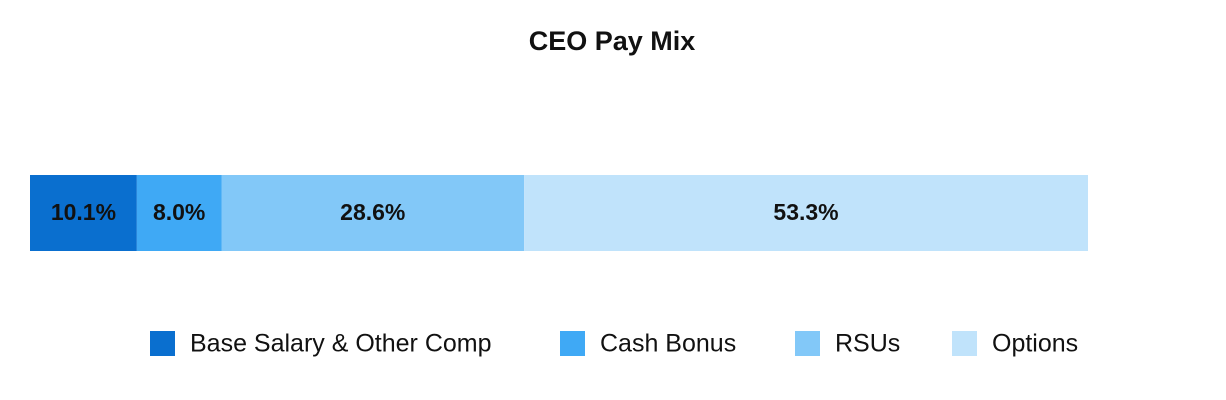 This screenshot has height=400, width=1226. What do you see at coordinates (1035, 344) in the screenshot?
I see `legend-label: Options` at bounding box center [1035, 344].